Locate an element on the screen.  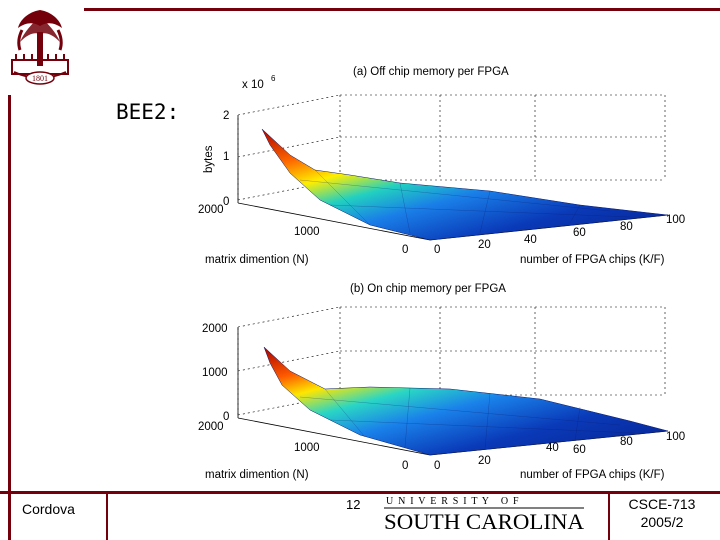
logo-year: 1801 is located at coordinates (40, 78).